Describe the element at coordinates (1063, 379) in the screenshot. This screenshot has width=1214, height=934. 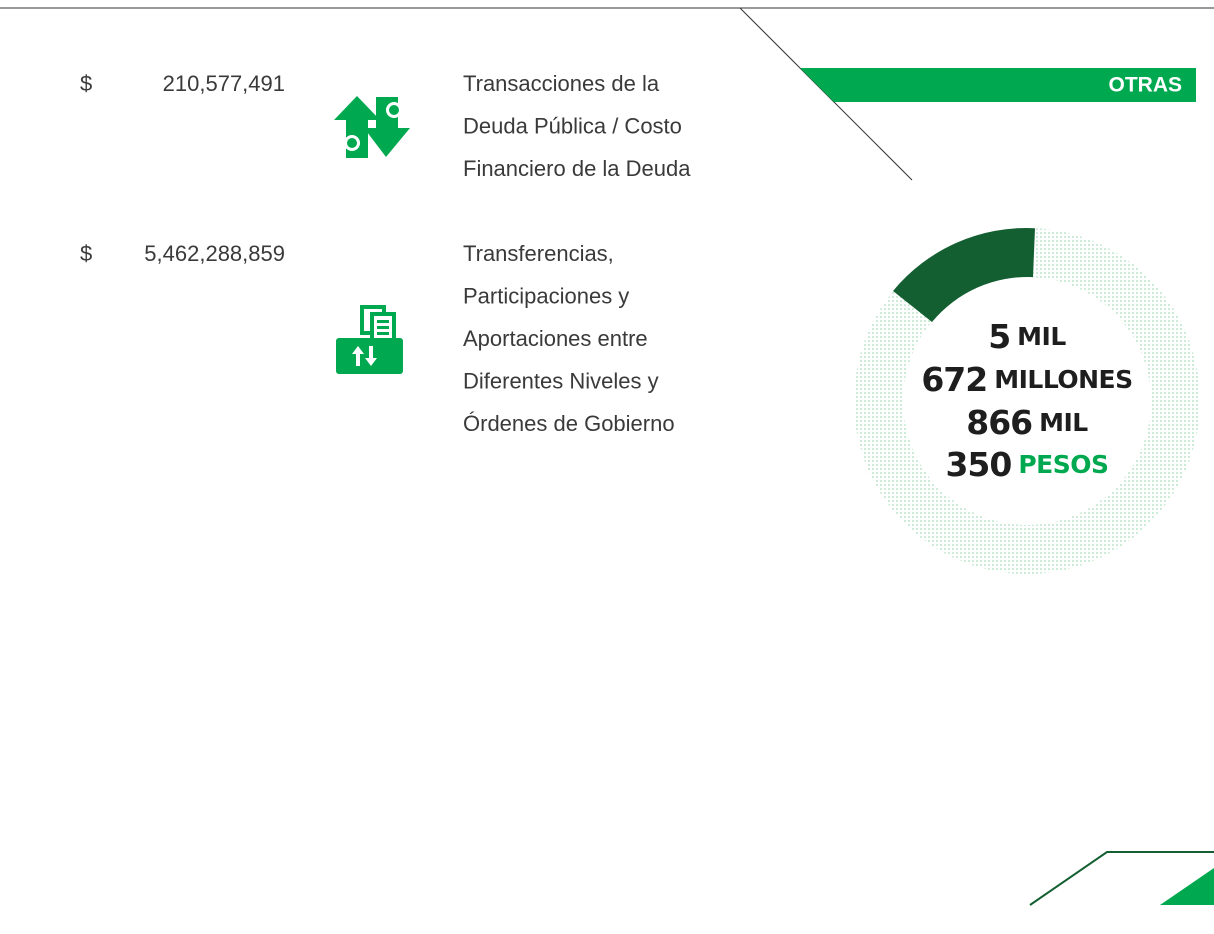
I see `total-unit: MILLONES` at that location.